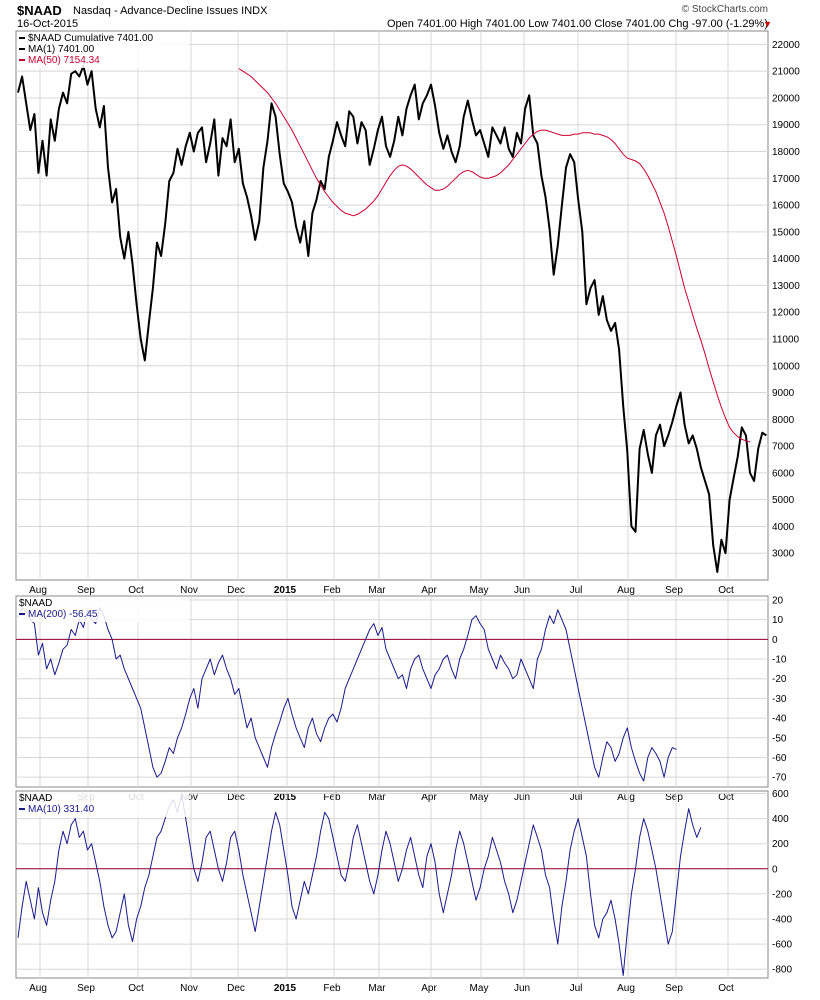 The height and width of the screenshot is (1000, 820). I want to click on y-tick-label: -800, so click(782, 970).